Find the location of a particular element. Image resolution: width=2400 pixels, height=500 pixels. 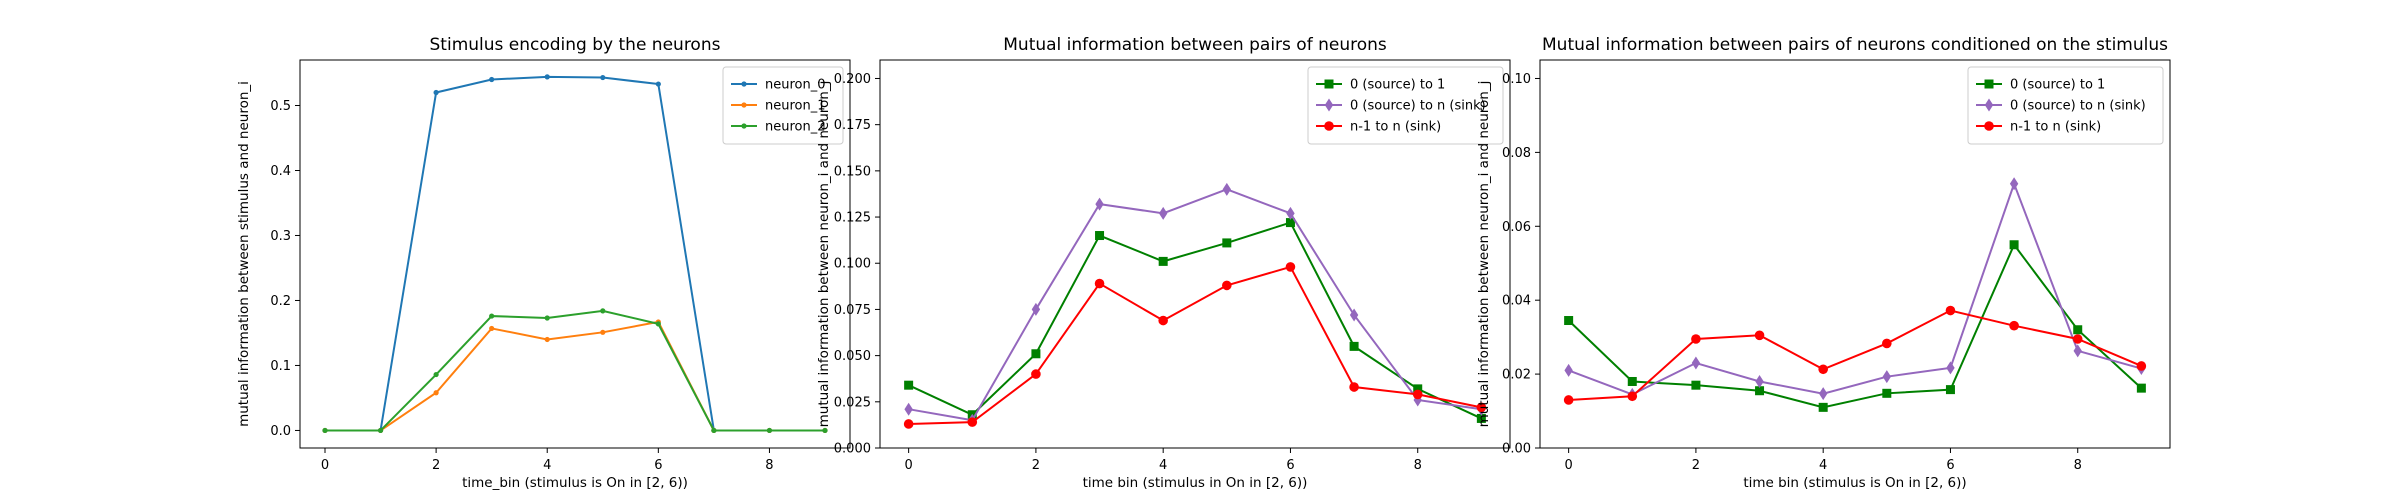

x-axis-label: time bin (stimulus is On in [2, 6)) is located at coordinates (1854, 483).